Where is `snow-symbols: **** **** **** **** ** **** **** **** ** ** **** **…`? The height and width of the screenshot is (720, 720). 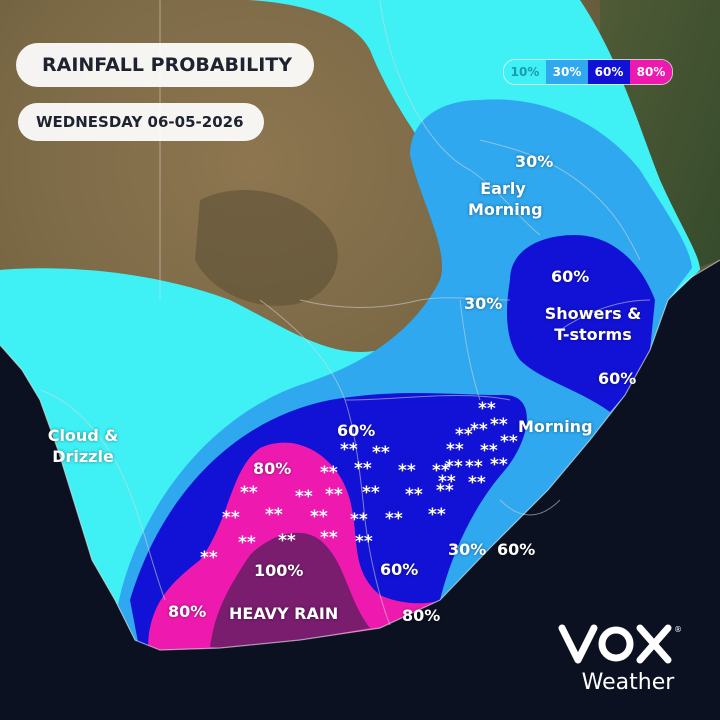 snow-symbols: **** **** **** **** ** **** **** **** ** ** **** **… is located at coordinates (359, 483).